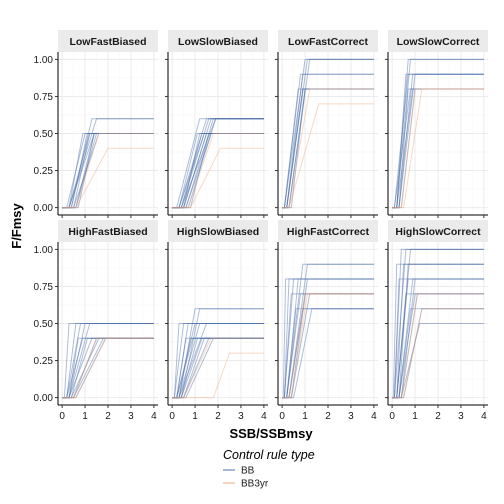 The width and height of the screenshot is (504, 504). Describe the element at coordinates (218, 232) in the screenshot. I see `facet-strip-label: HighSlowBiased` at that location.